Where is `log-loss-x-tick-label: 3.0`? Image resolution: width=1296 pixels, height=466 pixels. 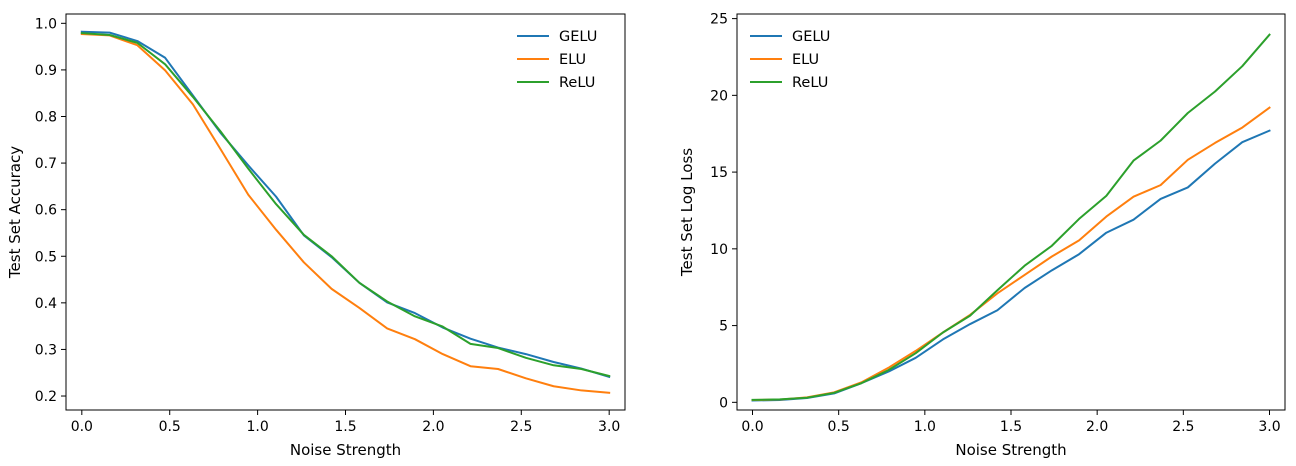 log-loss-x-tick-label: 3.0 is located at coordinates (1269, 427).